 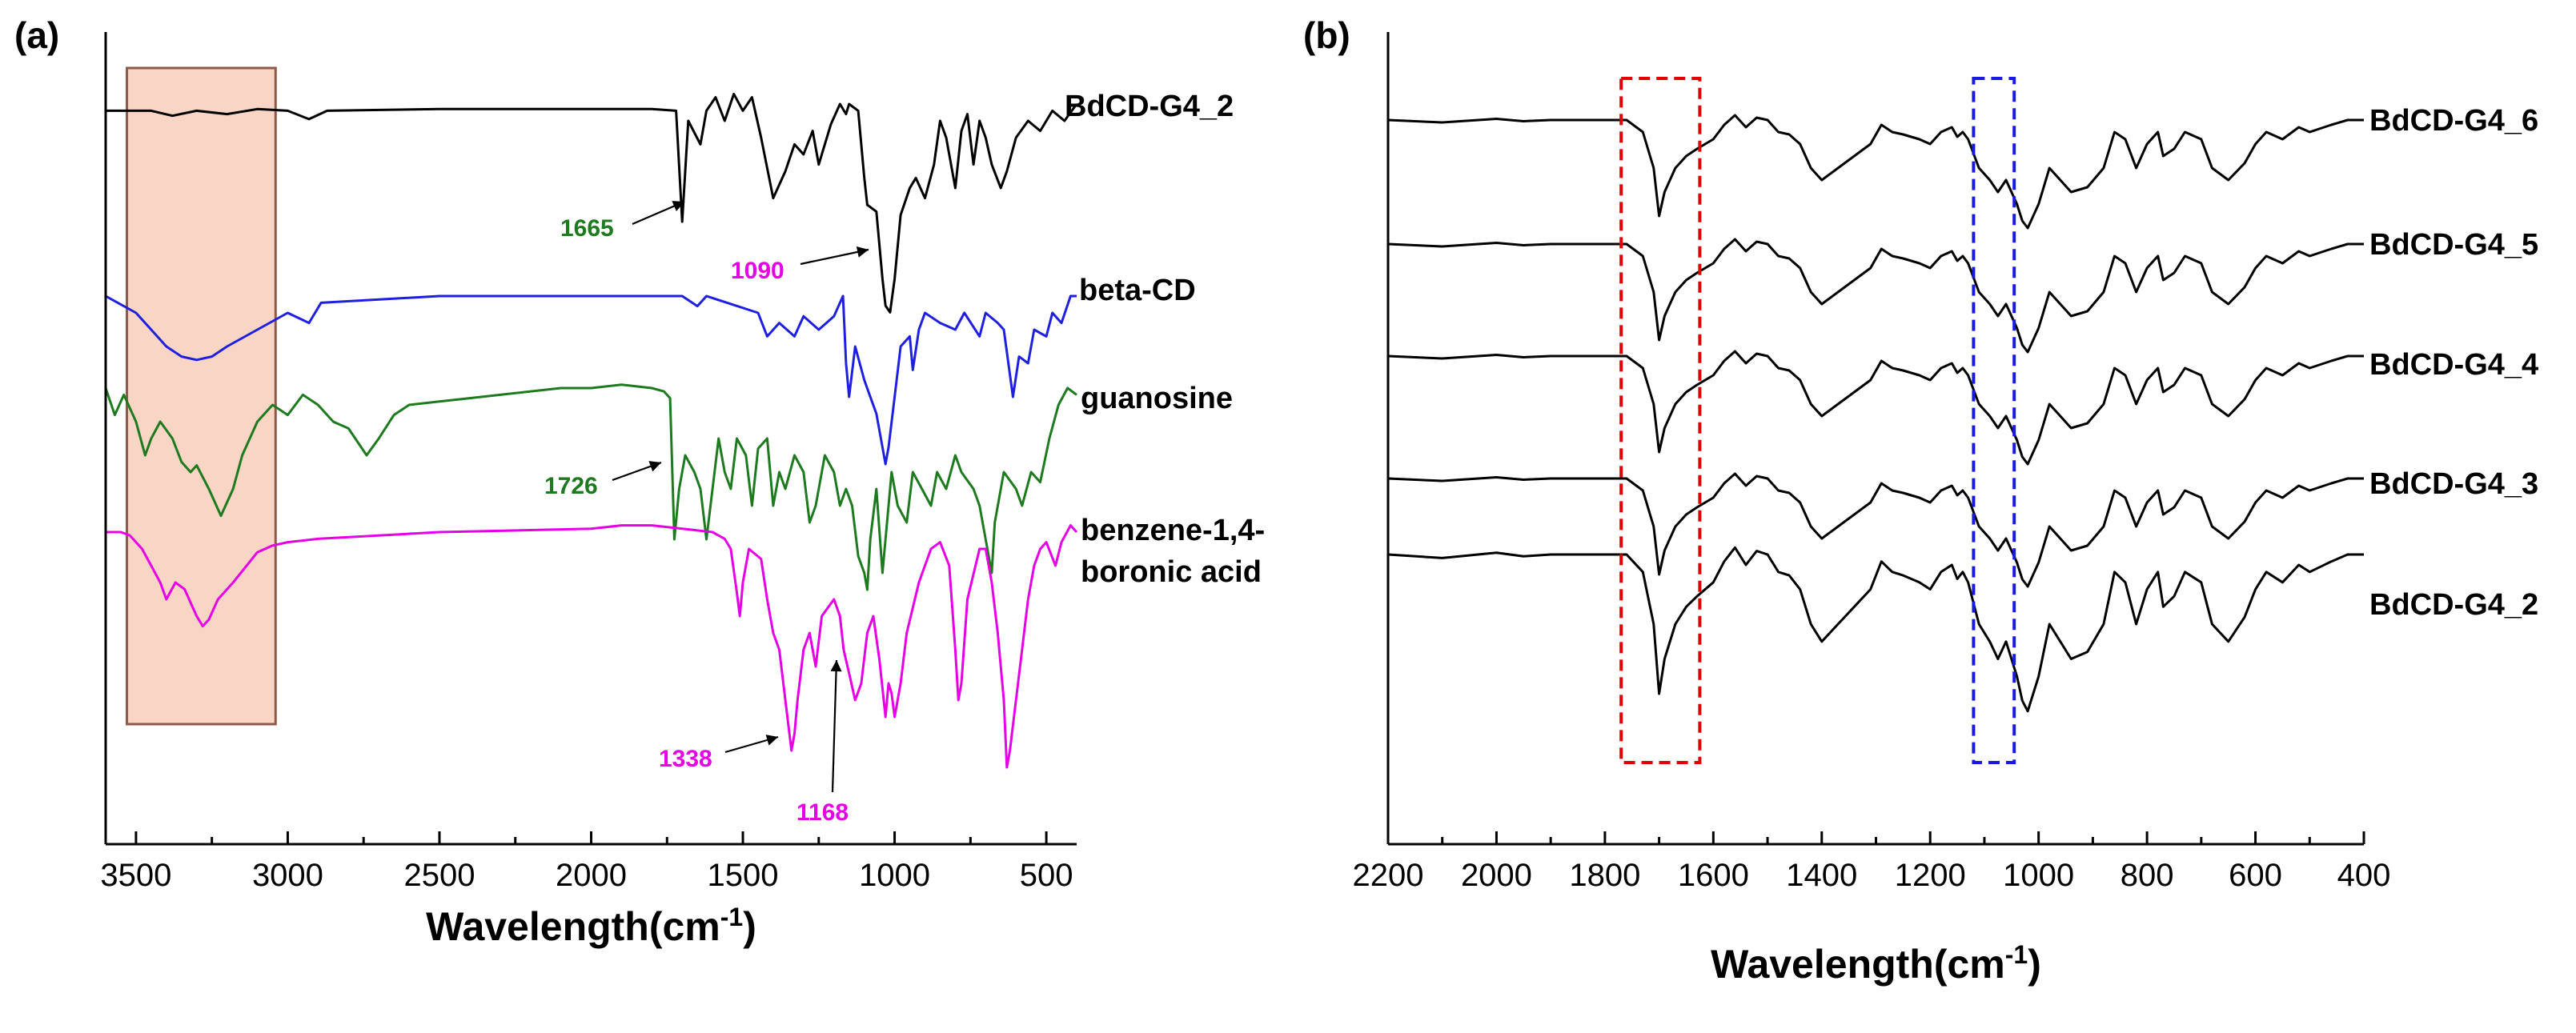 What do you see at coordinates (1157, 398) in the screenshot?
I see `series-label-guanosine: guanosine` at bounding box center [1157, 398].